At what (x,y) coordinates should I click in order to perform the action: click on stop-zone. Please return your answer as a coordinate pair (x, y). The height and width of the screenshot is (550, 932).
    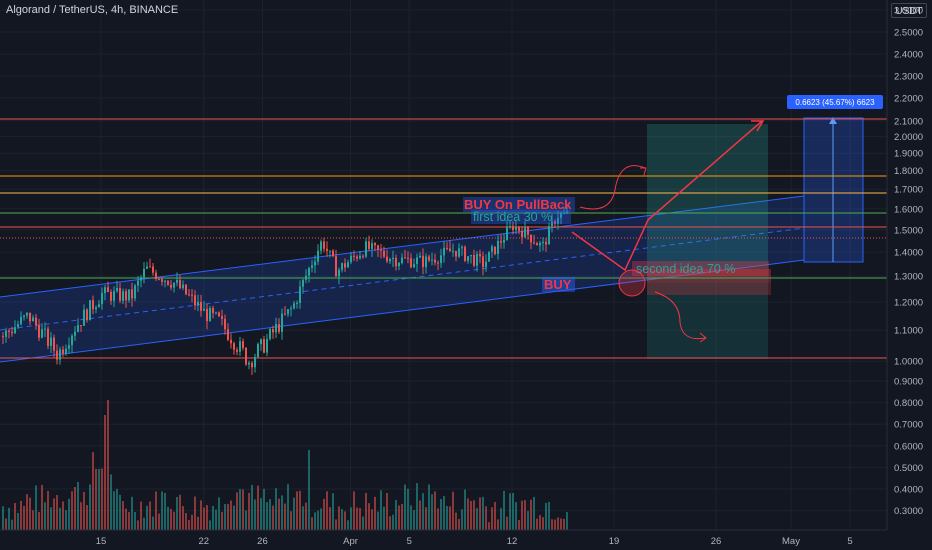
    Looking at the image, I should click on (709, 276).